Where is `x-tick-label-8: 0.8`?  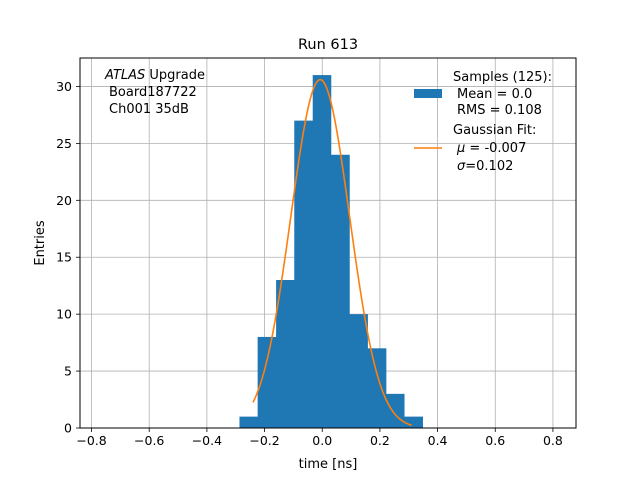 x-tick-label-8: 0.8 is located at coordinates (553, 440).